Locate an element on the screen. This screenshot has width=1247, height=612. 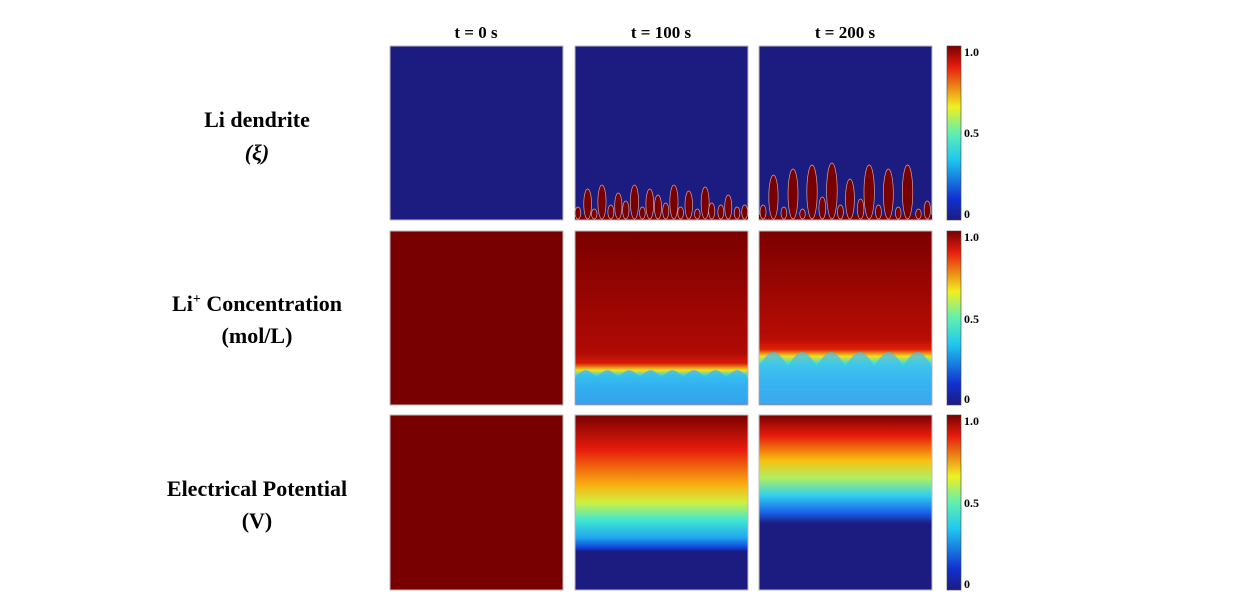
colorbar-potential-tick-mid: 0.5 is located at coordinates (971, 503).